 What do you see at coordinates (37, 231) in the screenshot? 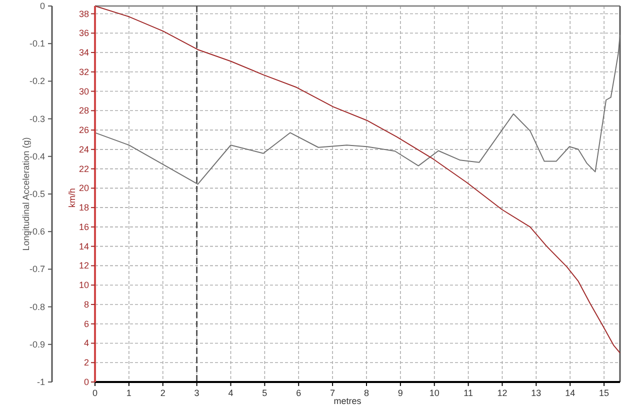
I see `y-tick-label: -0.6` at bounding box center [37, 231].